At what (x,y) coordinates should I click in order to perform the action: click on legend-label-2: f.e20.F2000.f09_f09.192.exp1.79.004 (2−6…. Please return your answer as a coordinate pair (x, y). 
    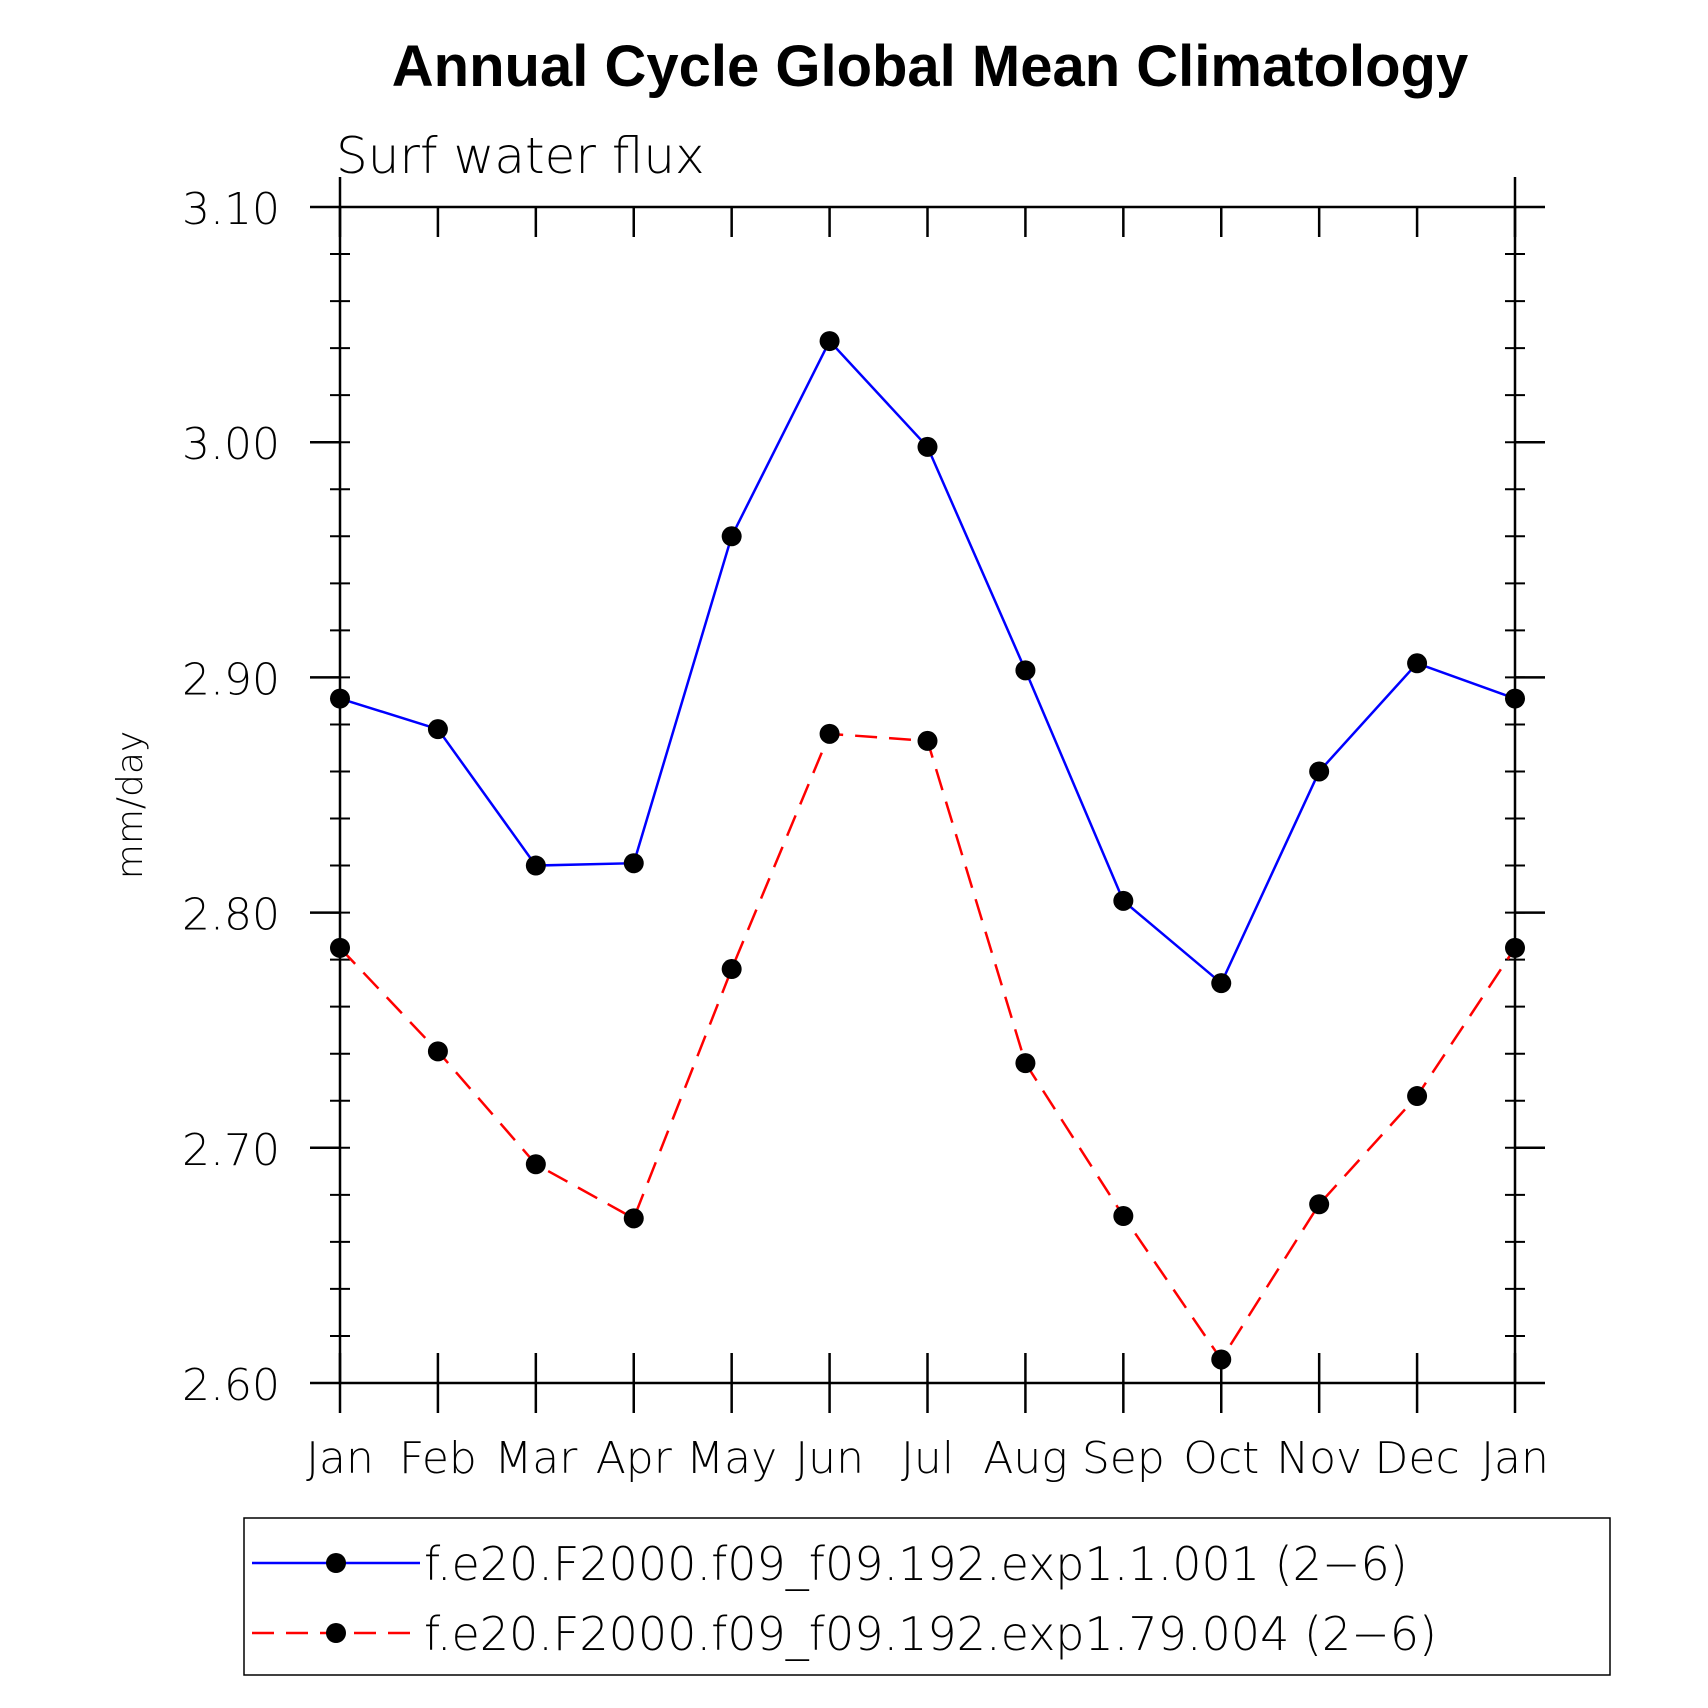
    Looking at the image, I should click on (930, 1634).